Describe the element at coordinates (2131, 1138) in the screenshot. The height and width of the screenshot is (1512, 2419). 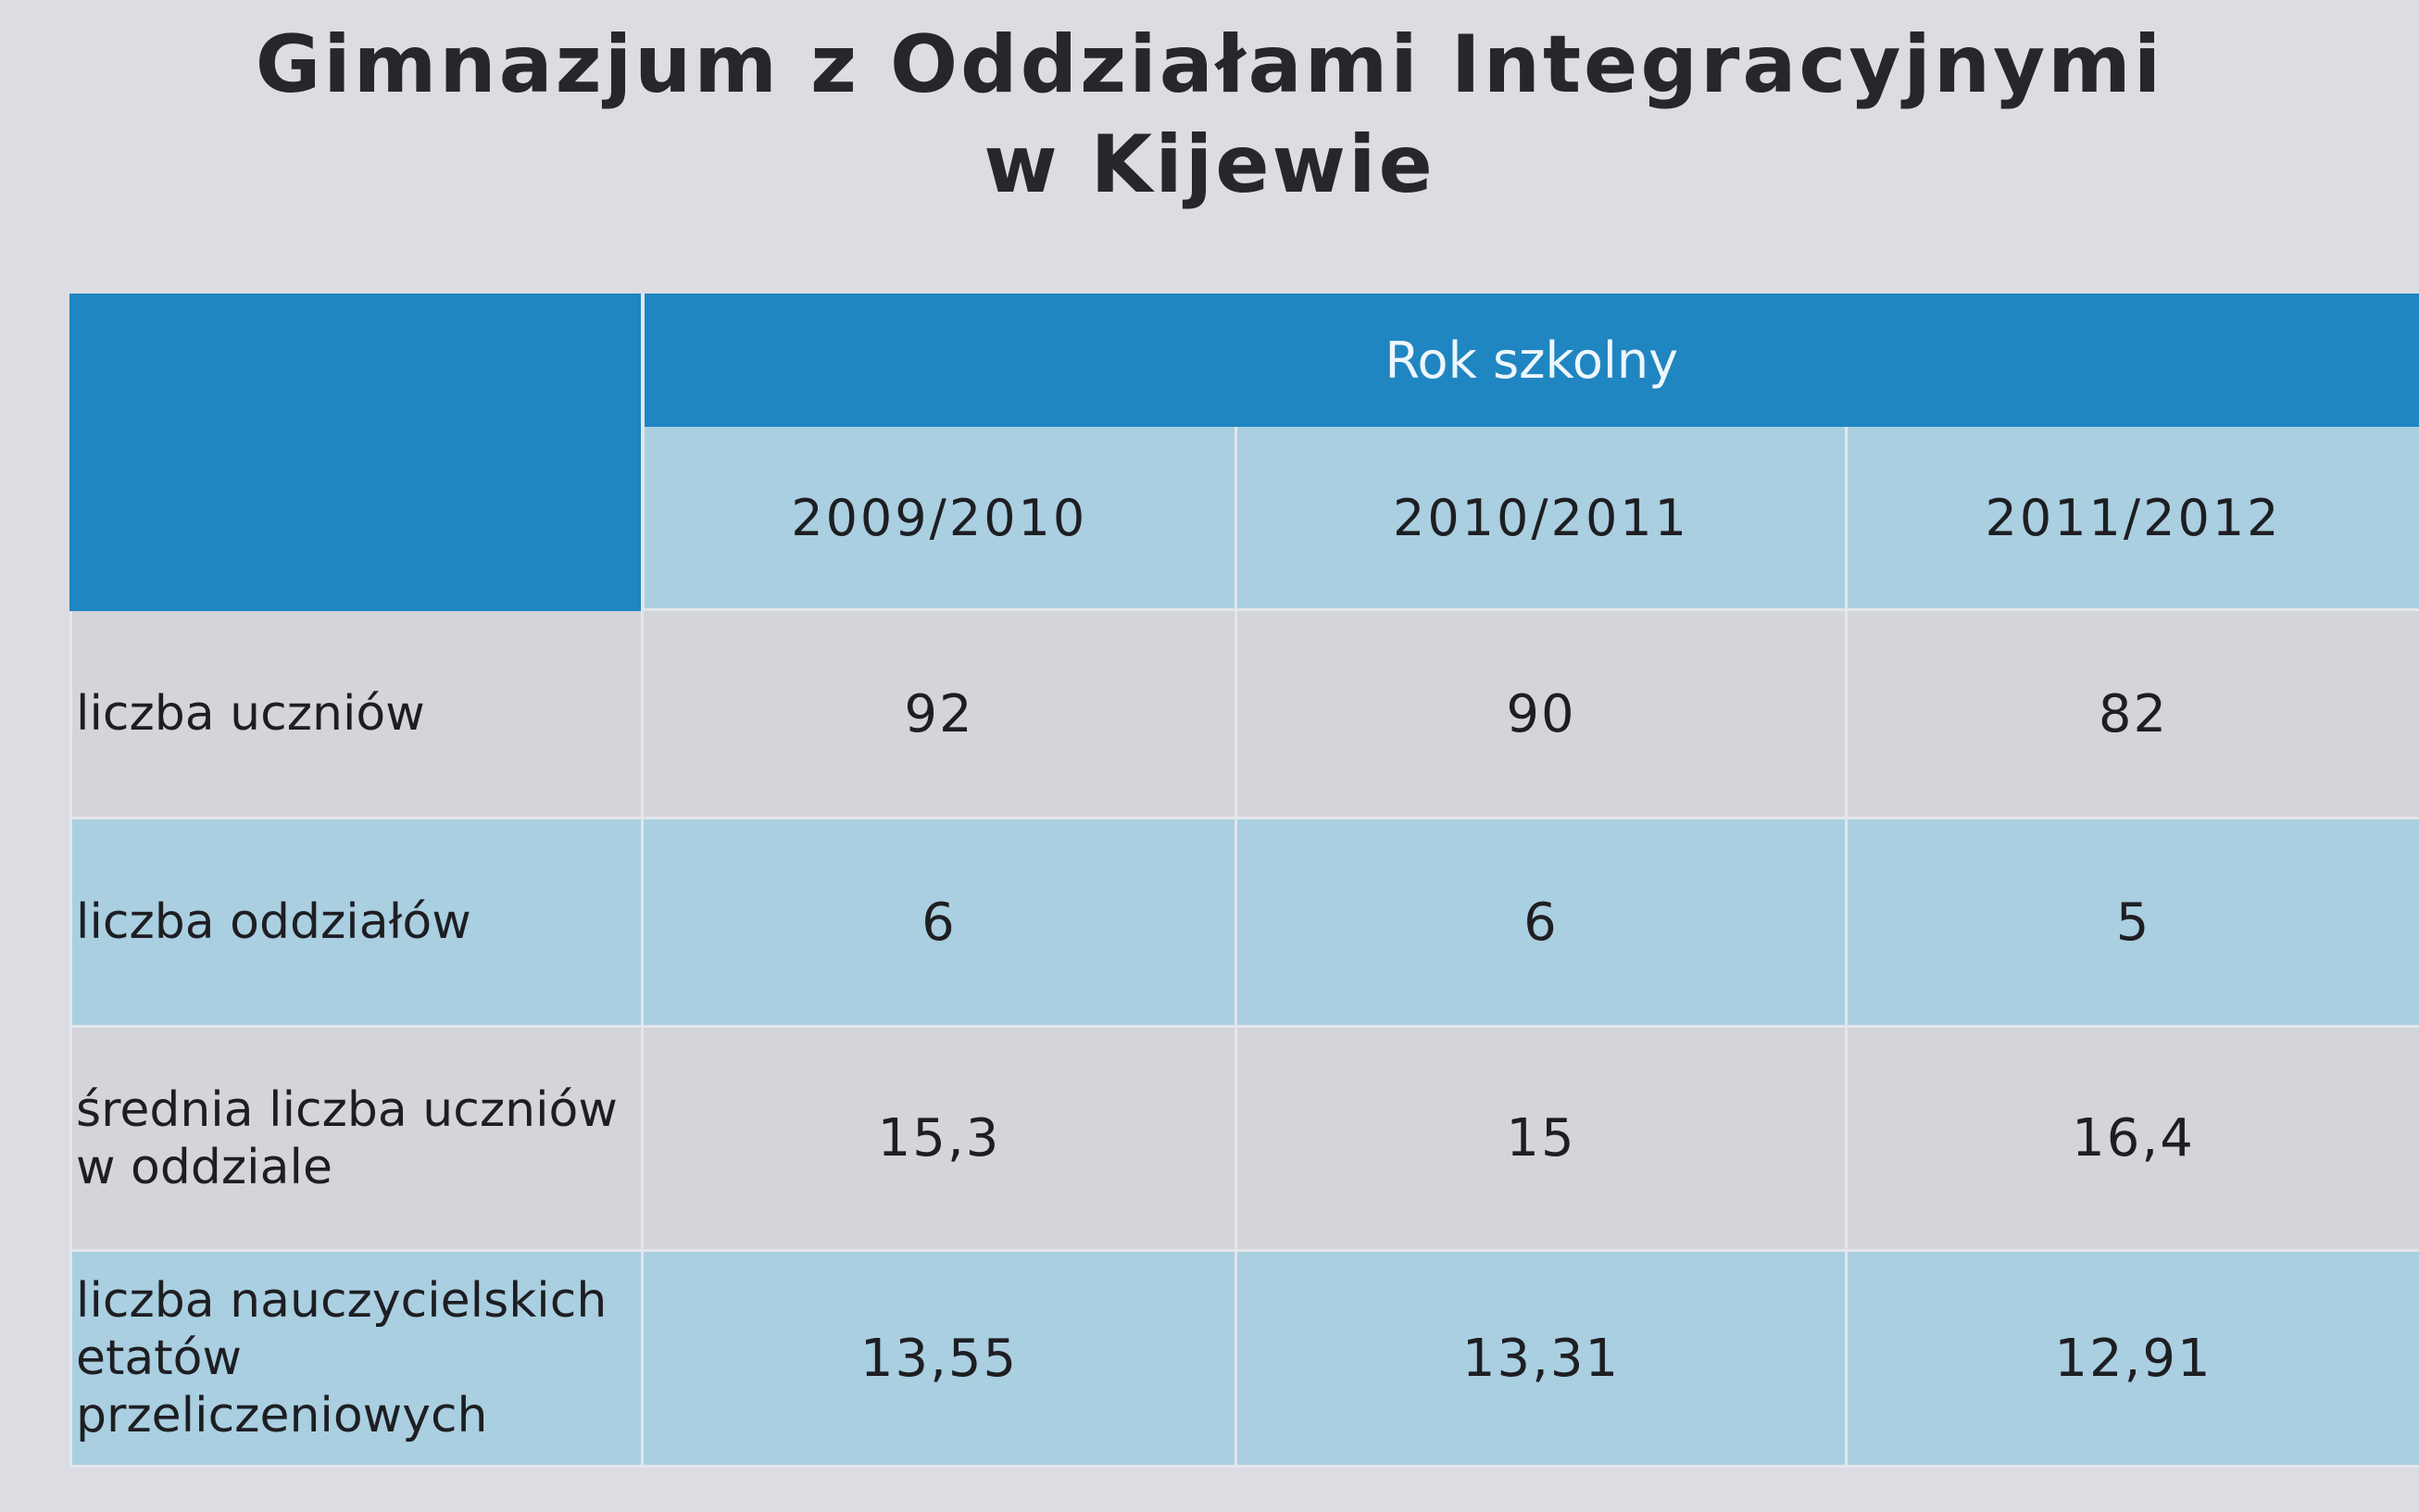
I see `value-cell: 16,4` at that location.